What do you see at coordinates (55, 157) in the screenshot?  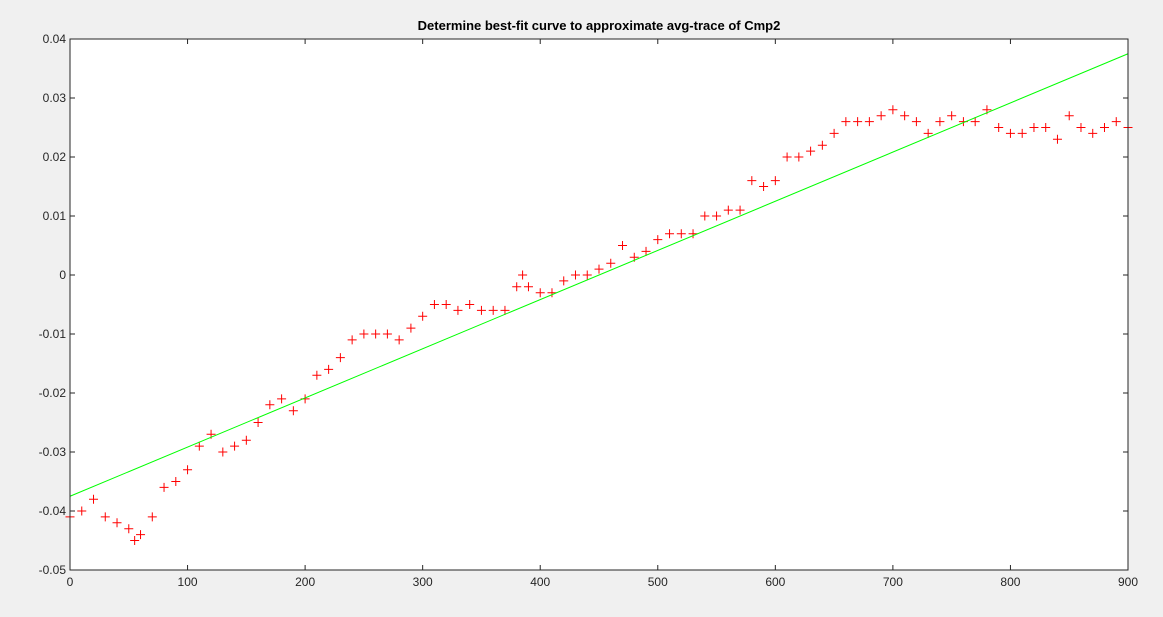 I see `y-tick-label: 0.02` at bounding box center [55, 157].